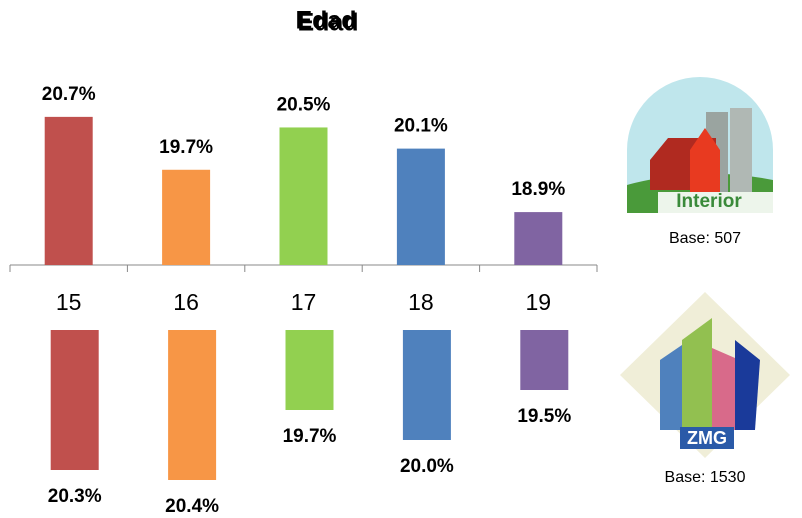 The height and width of the screenshot is (518, 802). I want to click on x-tick-label: 15, so click(69, 302).